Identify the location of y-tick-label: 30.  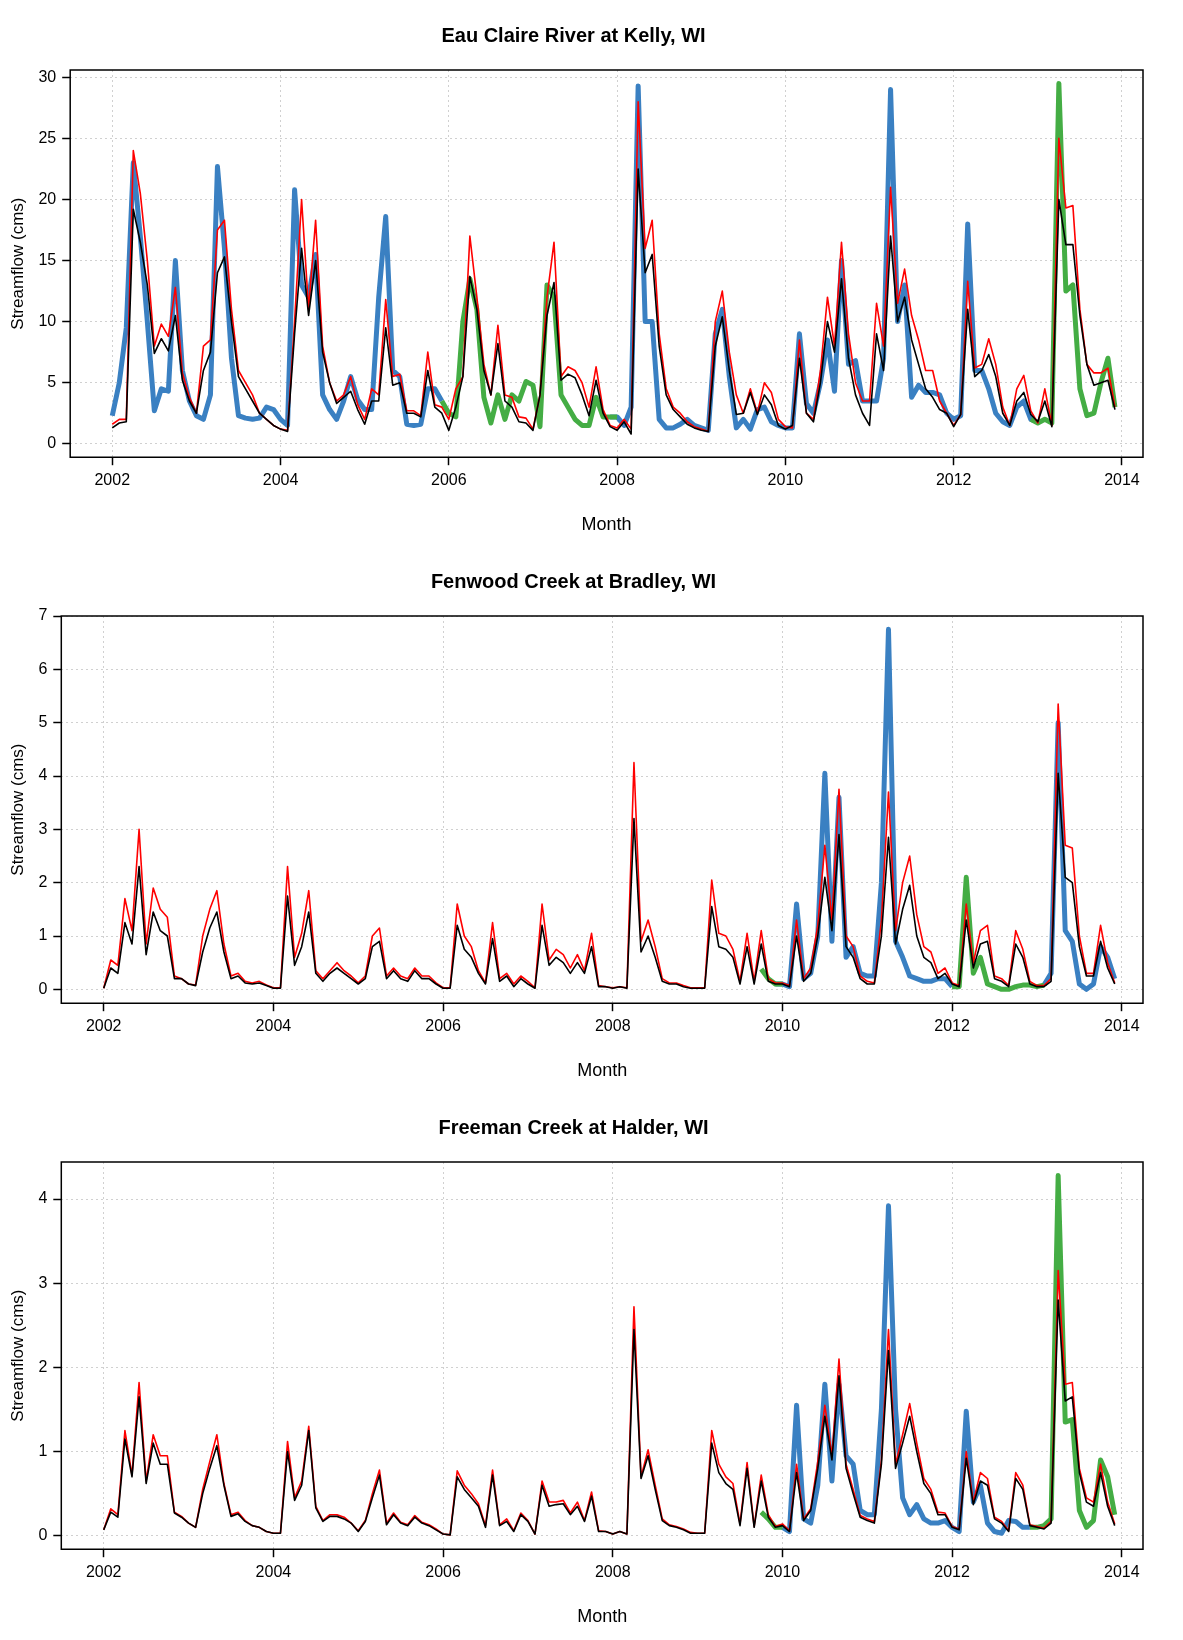
(47, 76).